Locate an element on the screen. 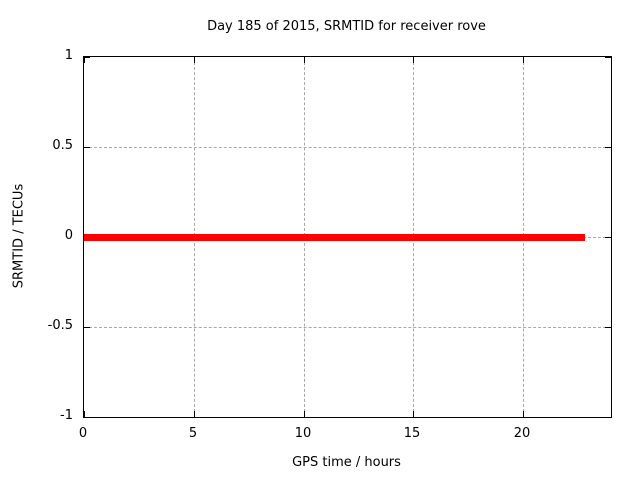 The image size is (640, 480). data-series-line is located at coordinates (334, 237).